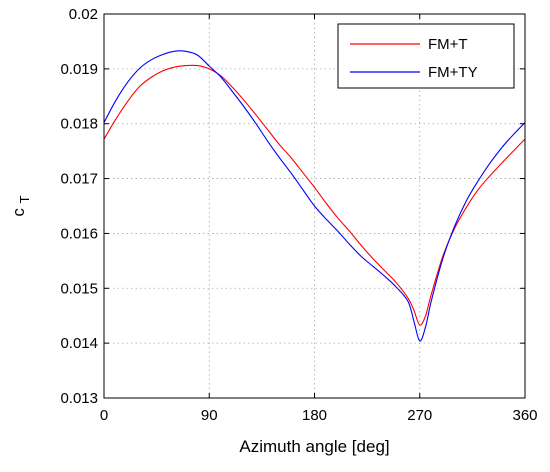 This screenshot has height=472, width=550. I want to click on y-tick-label: 0.018, so click(79, 124).